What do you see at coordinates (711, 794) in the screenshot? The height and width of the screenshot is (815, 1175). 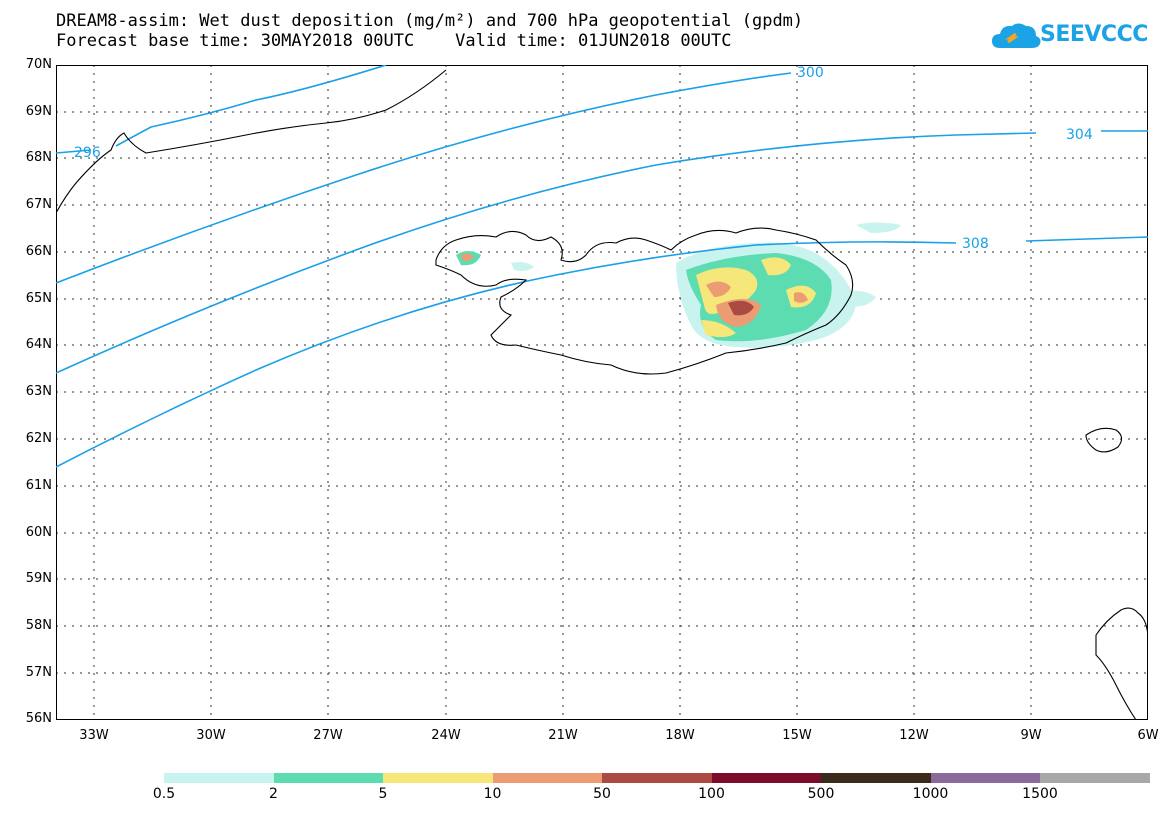 I see `colorbar-label: 100` at bounding box center [711, 794].